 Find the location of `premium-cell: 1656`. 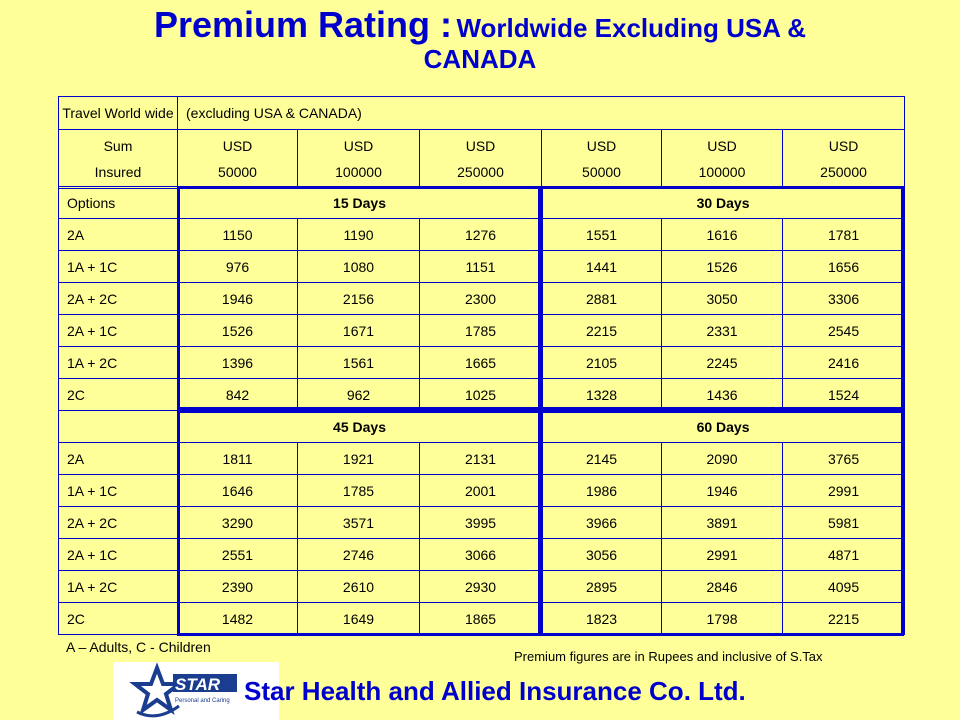

premium-cell: 1656 is located at coordinates (844, 266).